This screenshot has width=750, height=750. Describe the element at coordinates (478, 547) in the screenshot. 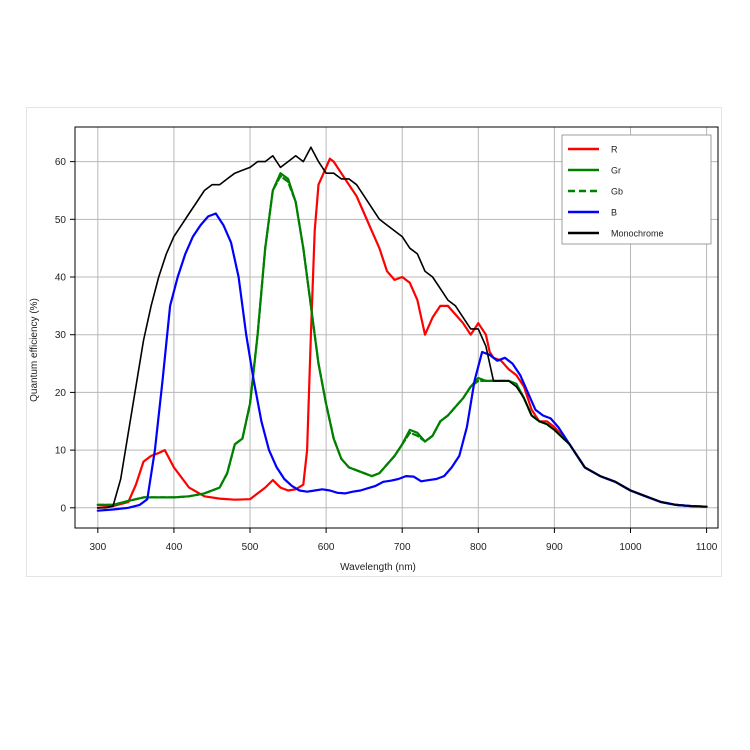

I see `x-tick-label: 800` at that location.